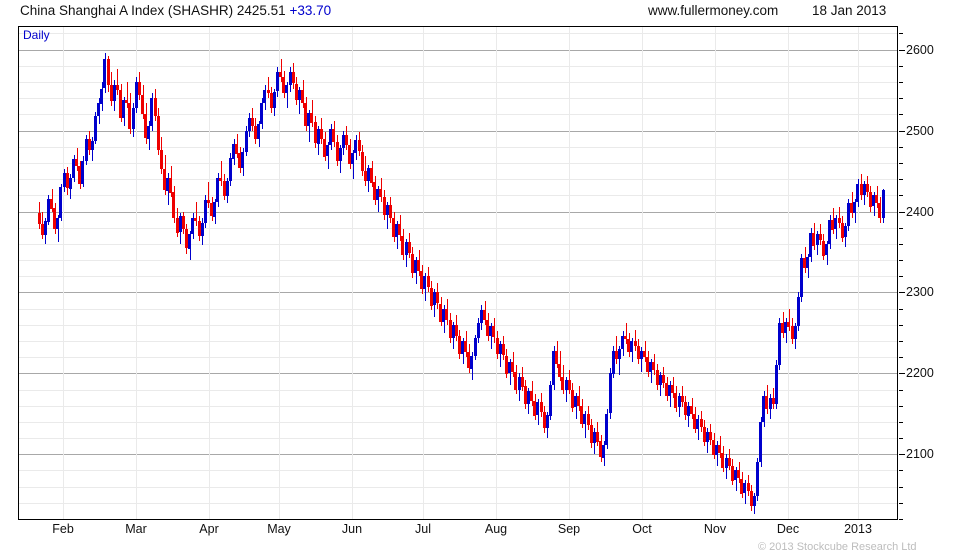 This screenshot has height=560, width=980. I want to click on x-axis-tick-label: Jul, so click(423, 529).